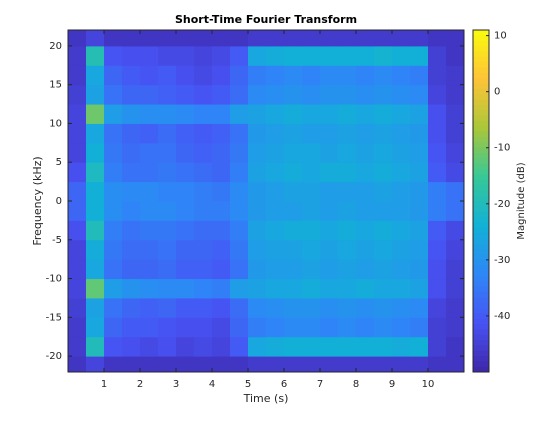  What do you see at coordinates (502, 260) in the screenshot?
I see `colorbar-tick-label: -30` at bounding box center [502, 260].